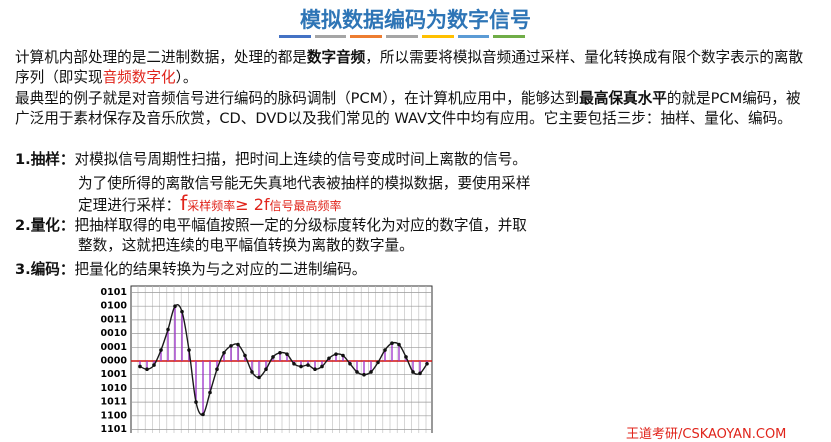 This screenshot has height=442, width=831. I want to click on text: 计算机内部处理的是二进制数据，处理的都是, so click(161, 57).